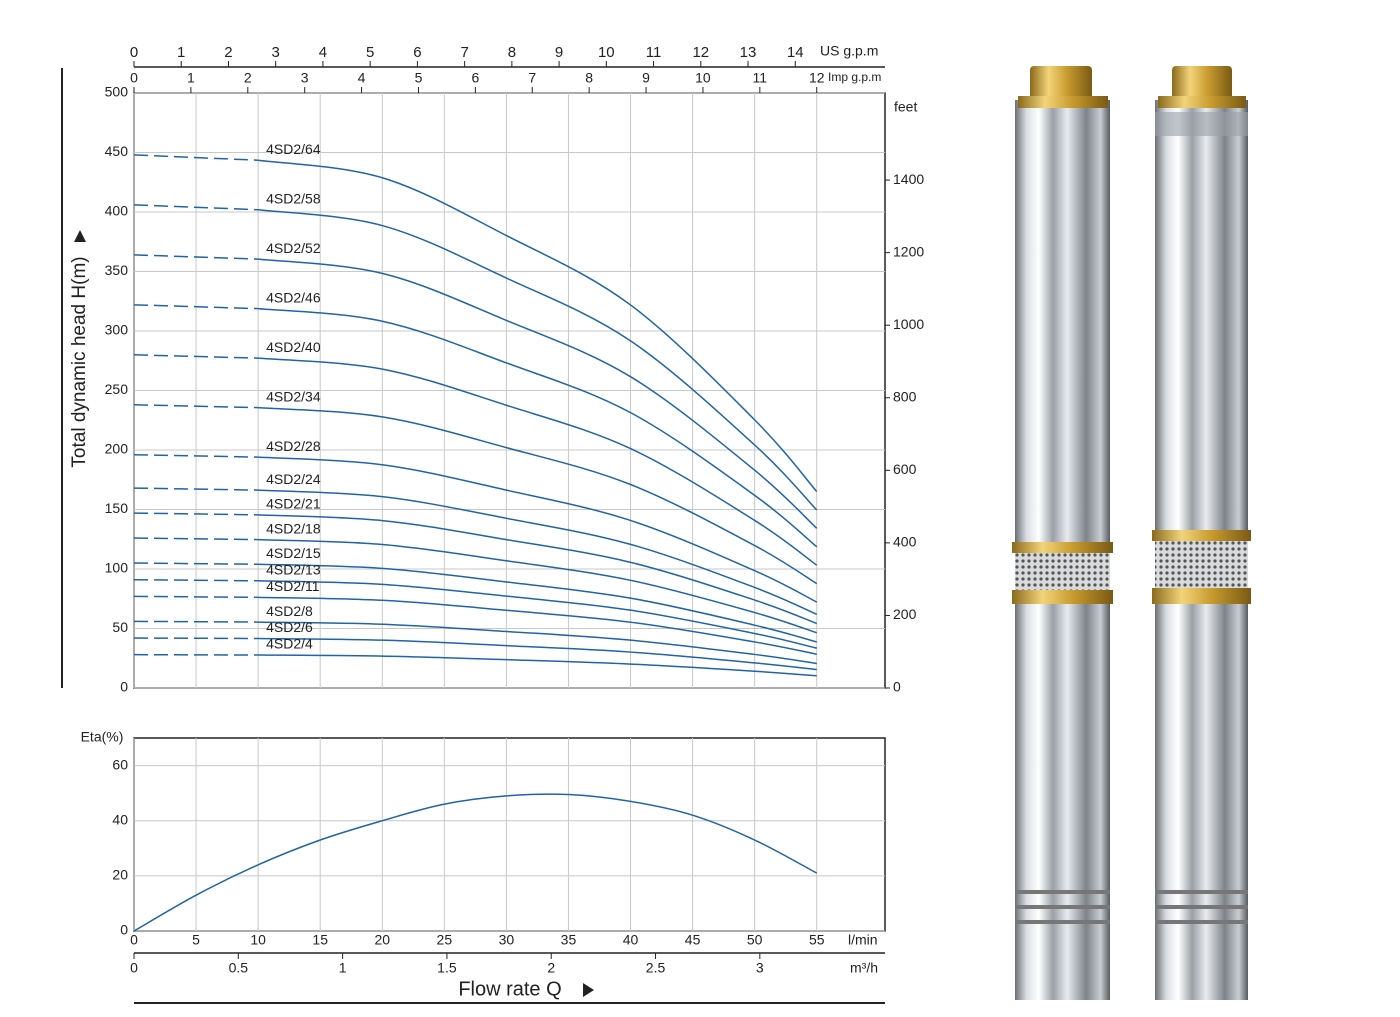 The height and width of the screenshot is (1017, 1400). I want to click on x-tick-label: 0, so click(134, 940).